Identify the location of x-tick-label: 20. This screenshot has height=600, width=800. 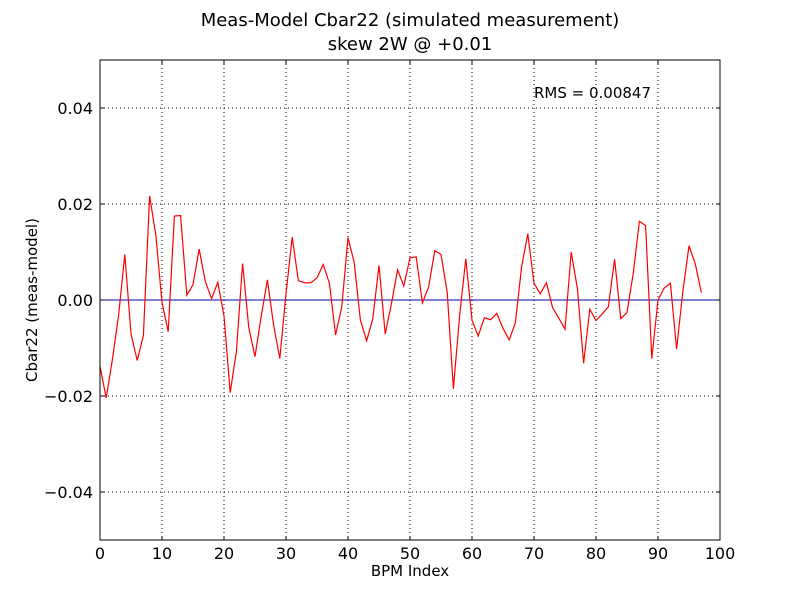
(224, 553).